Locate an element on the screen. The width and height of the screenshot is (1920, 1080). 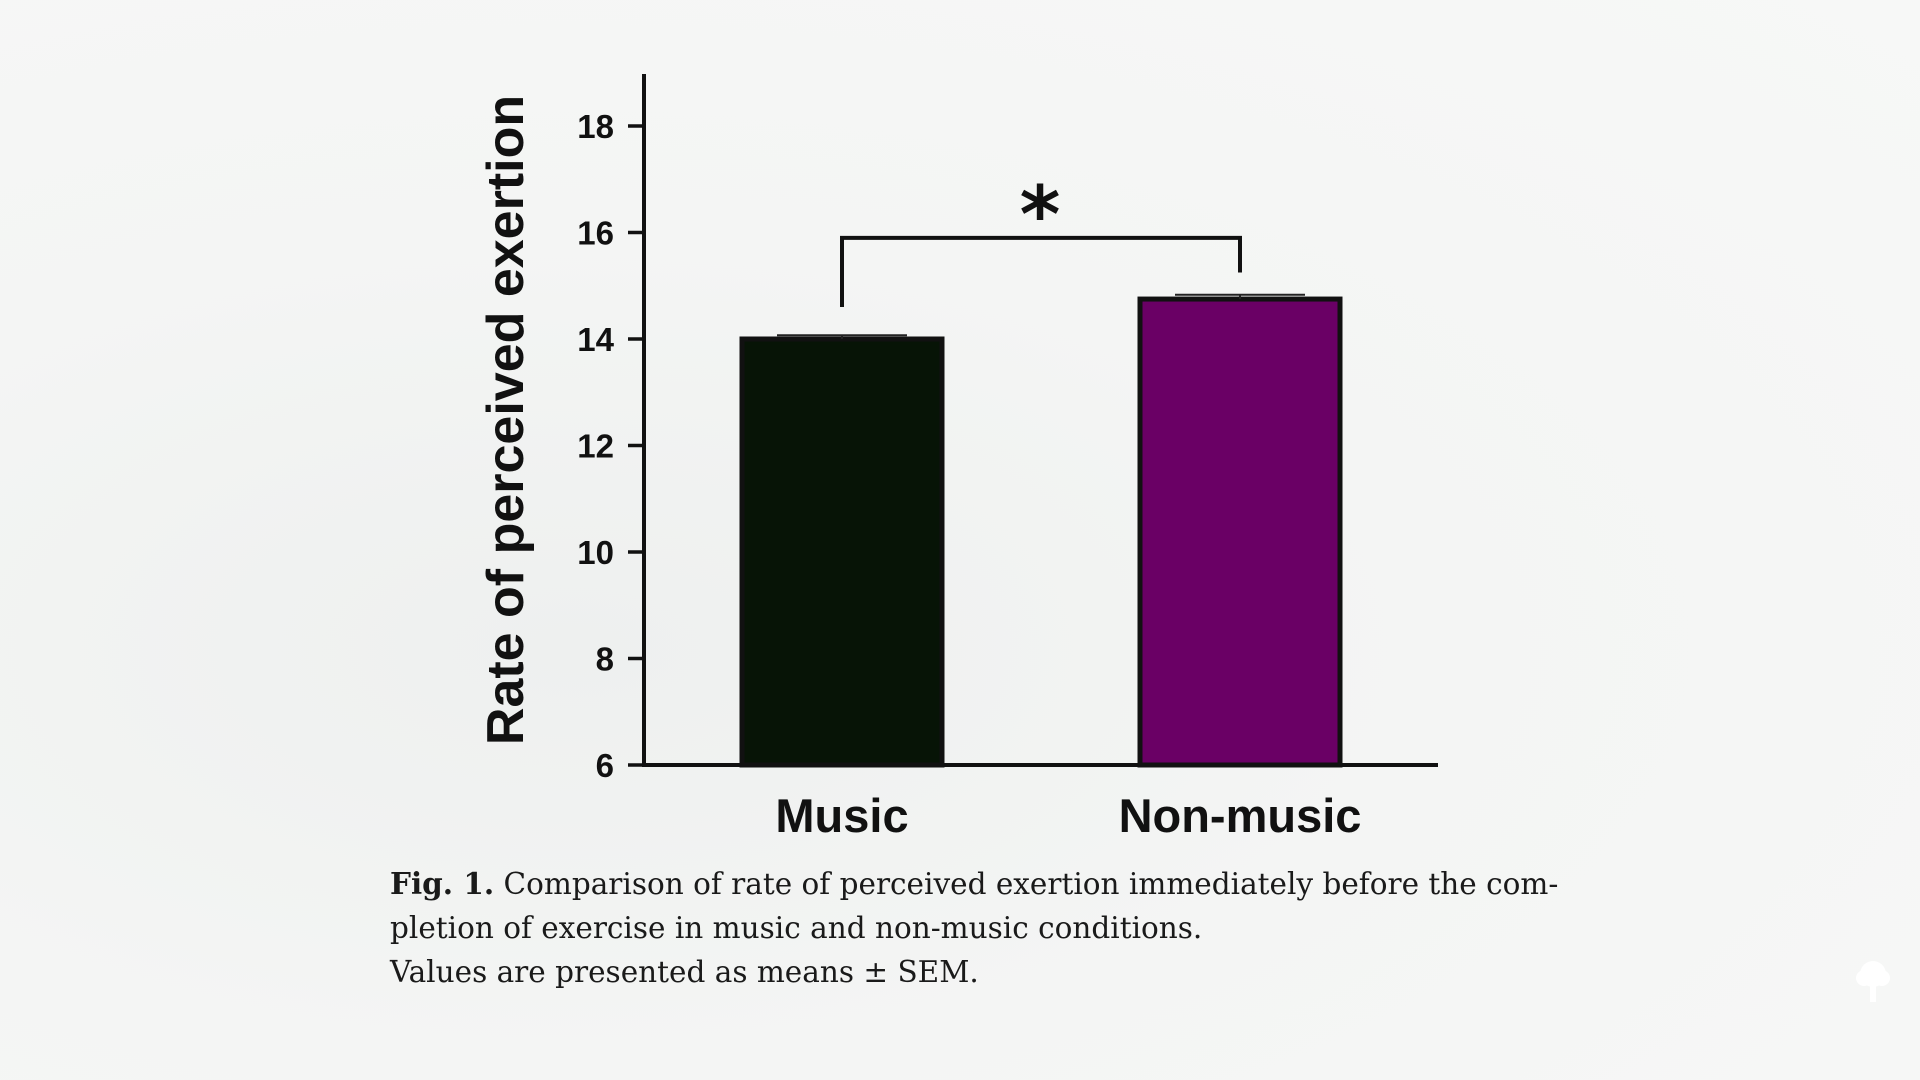
y-axis-title: Rate of perceived exertion is located at coordinates (506, 420).